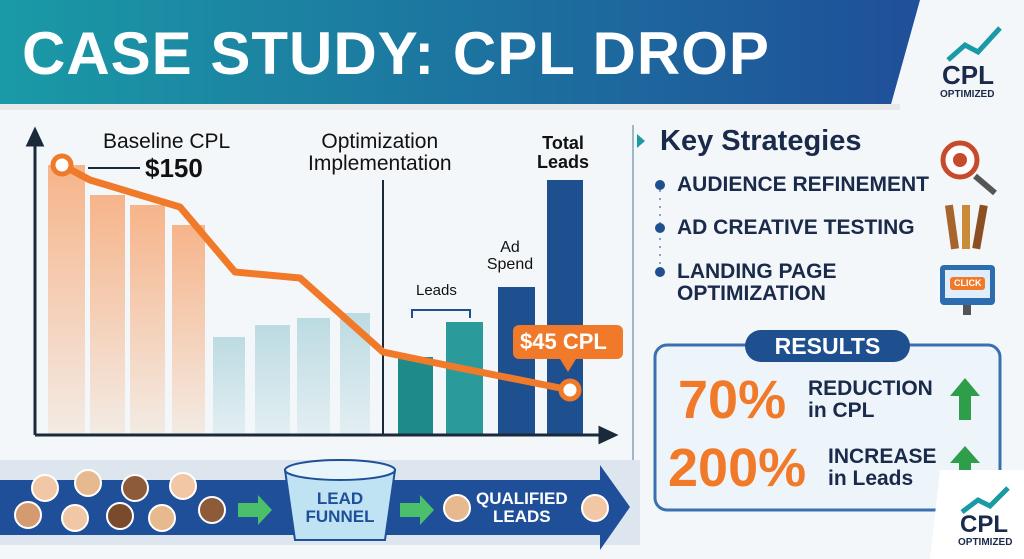  I want to click on click-icon: CLICK, so click(968, 283).